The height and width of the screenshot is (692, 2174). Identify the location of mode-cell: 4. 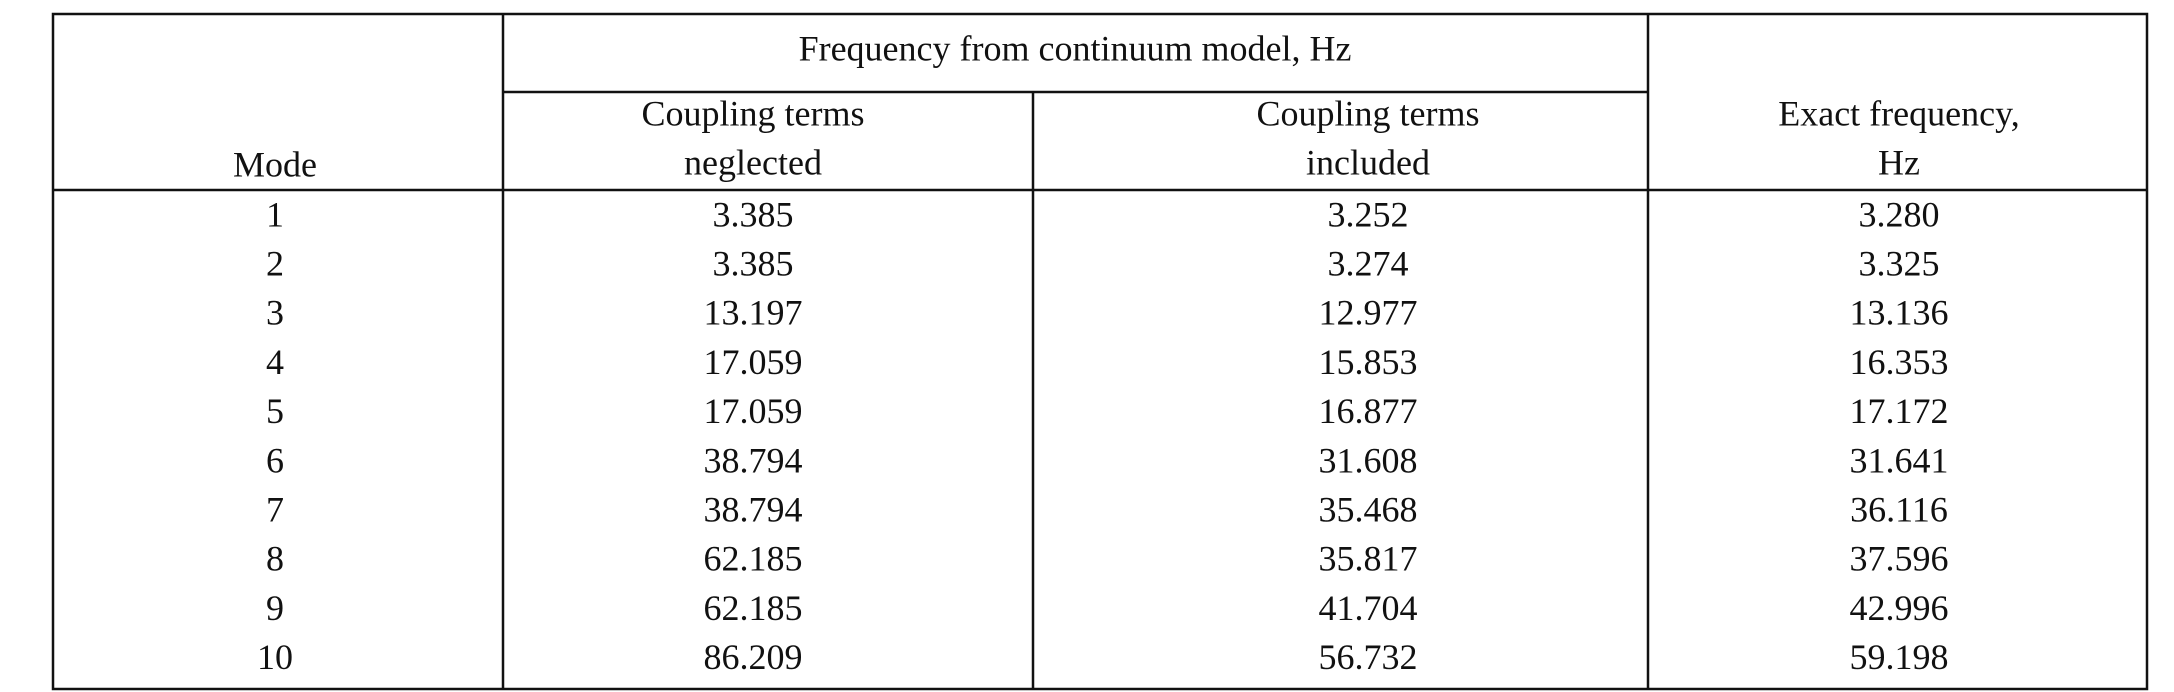
(275, 362).